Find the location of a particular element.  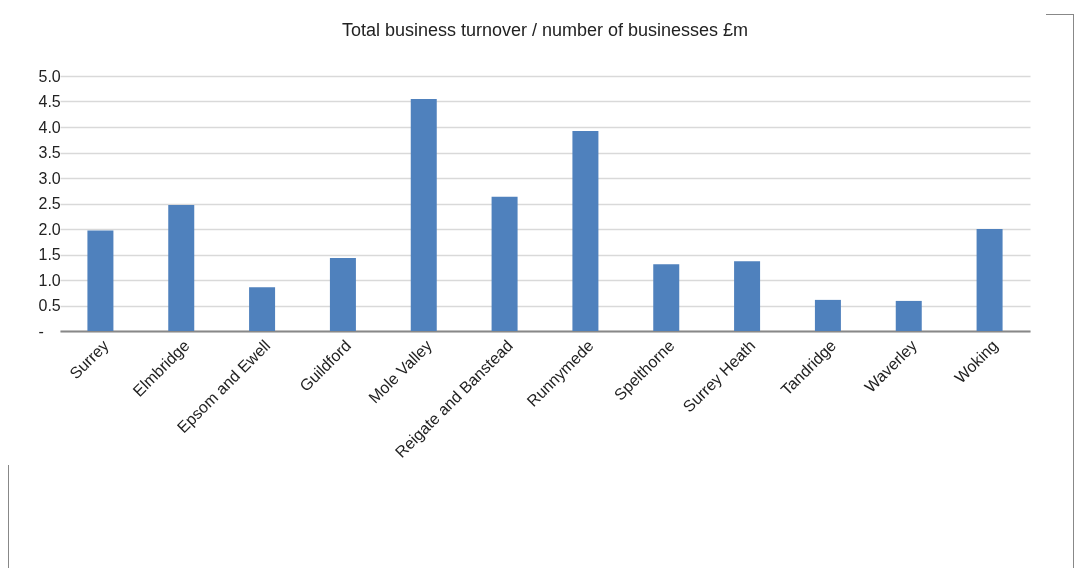

y-tick-label: 1.0 is located at coordinates (49, 280).